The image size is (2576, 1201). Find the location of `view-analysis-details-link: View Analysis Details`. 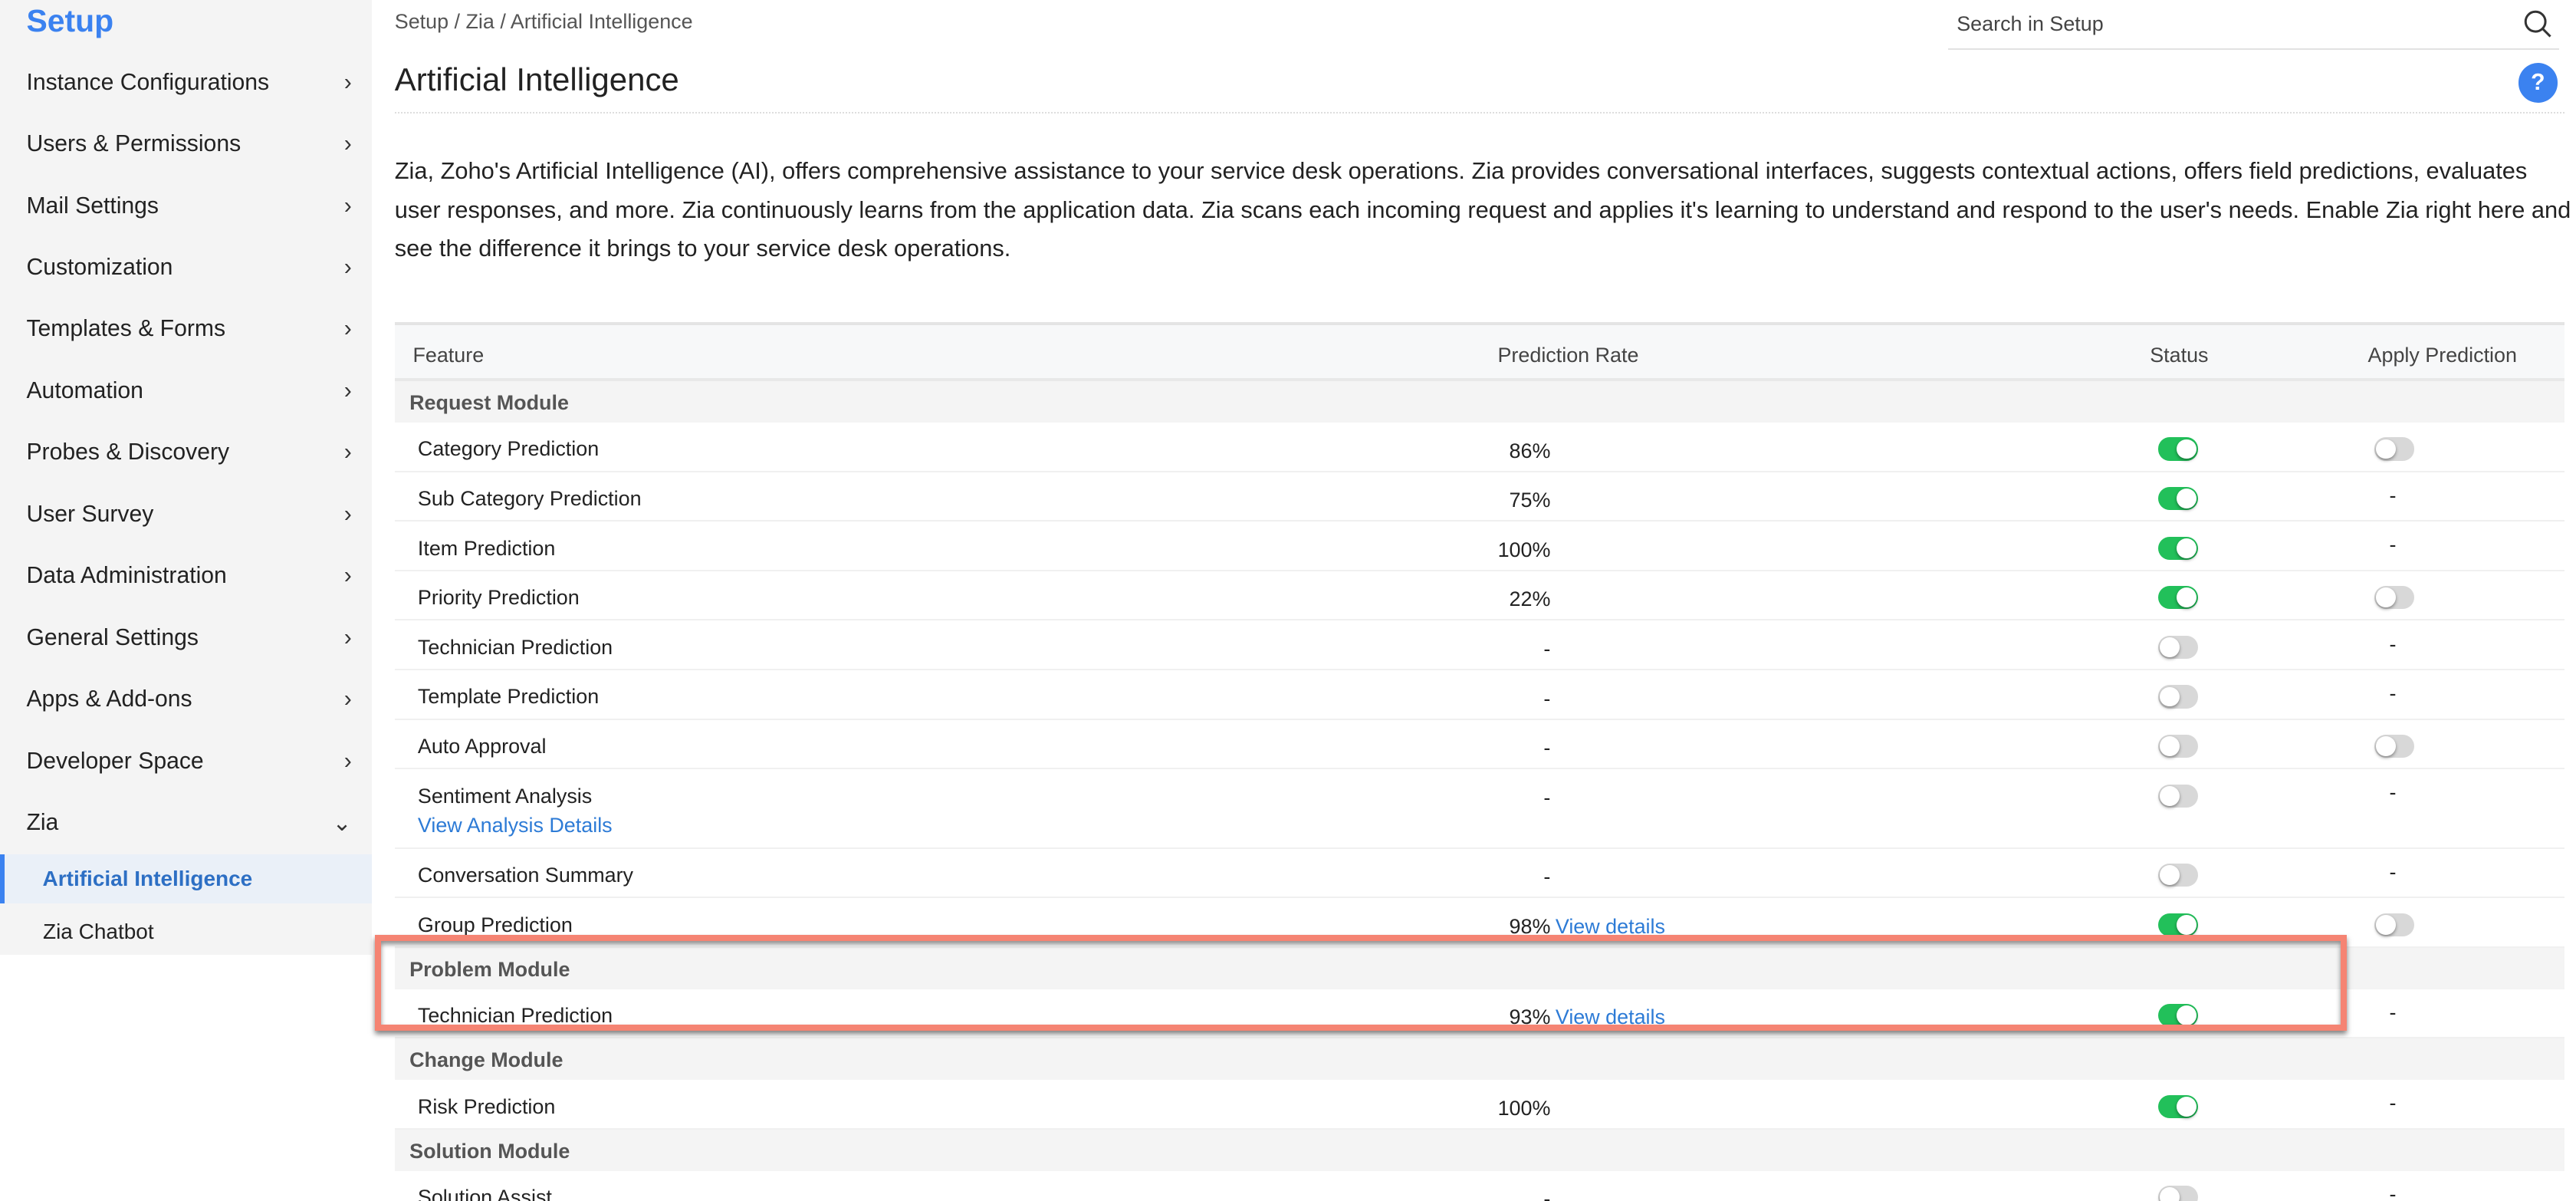

view-analysis-details-link: View Analysis Details is located at coordinates (515, 825).